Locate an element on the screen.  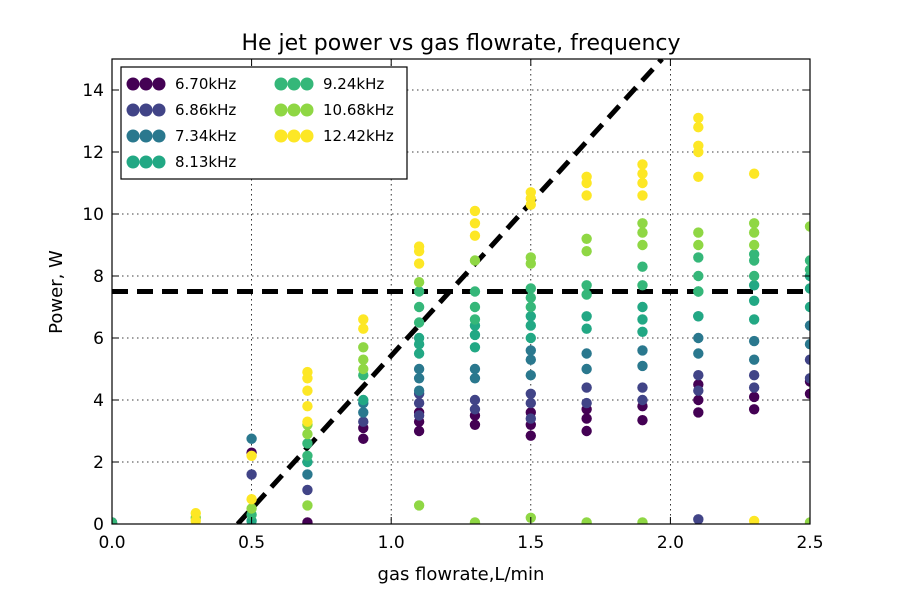
y-axis-label: Power, W is located at coordinates (56, 292).